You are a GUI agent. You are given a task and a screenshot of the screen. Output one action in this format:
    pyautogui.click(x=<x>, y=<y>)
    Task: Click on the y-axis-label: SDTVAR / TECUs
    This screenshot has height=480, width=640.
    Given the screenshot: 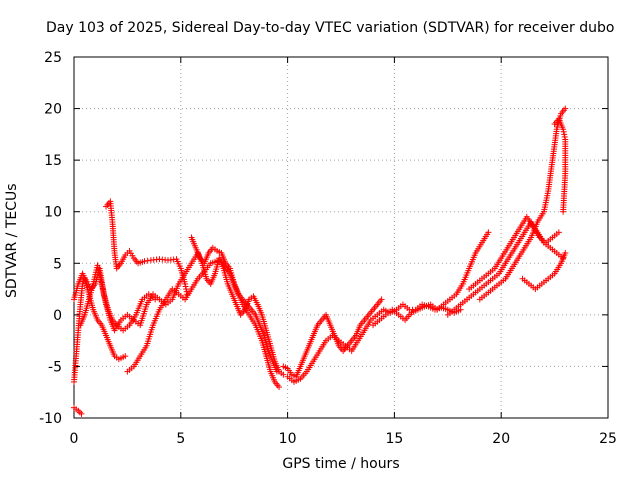 What is the action you would take?
    pyautogui.click(x=12, y=240)
    